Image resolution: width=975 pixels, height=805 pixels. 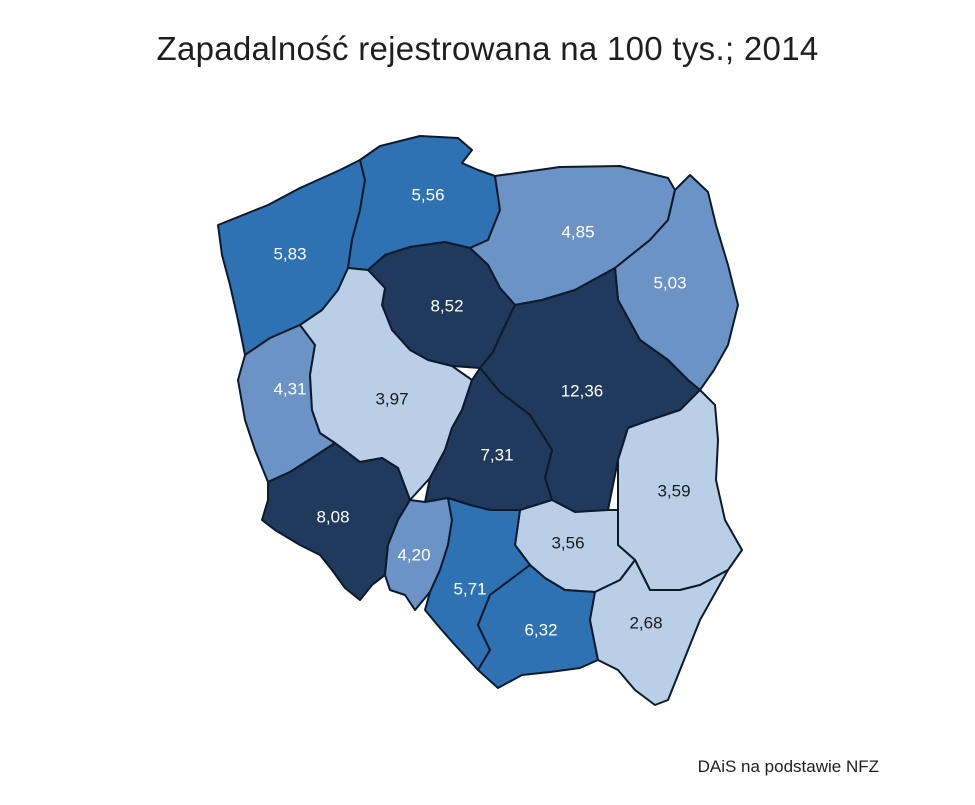 I want to click on label-zachodniopomorskie: 5,83, so click(x=289, y=253).